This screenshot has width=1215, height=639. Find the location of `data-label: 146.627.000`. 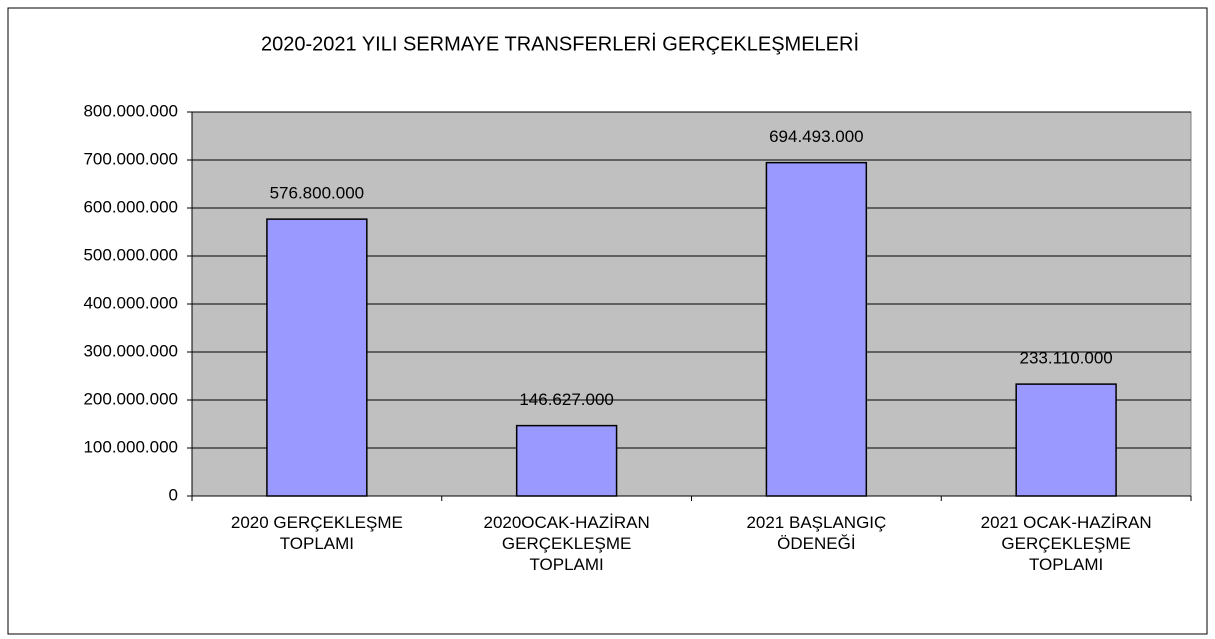

data-label: 146.627.000 is located at coordinates (566, 399).